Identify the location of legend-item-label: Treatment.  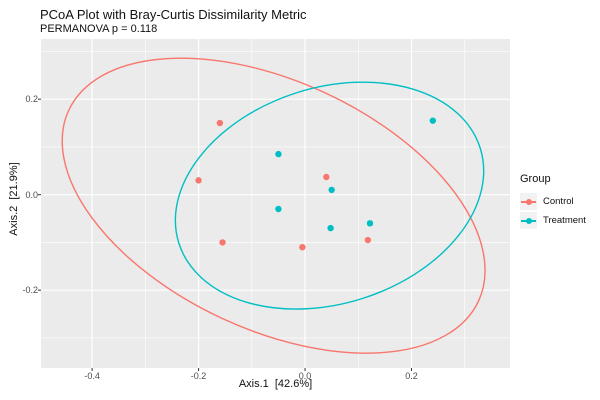
(564, 220).